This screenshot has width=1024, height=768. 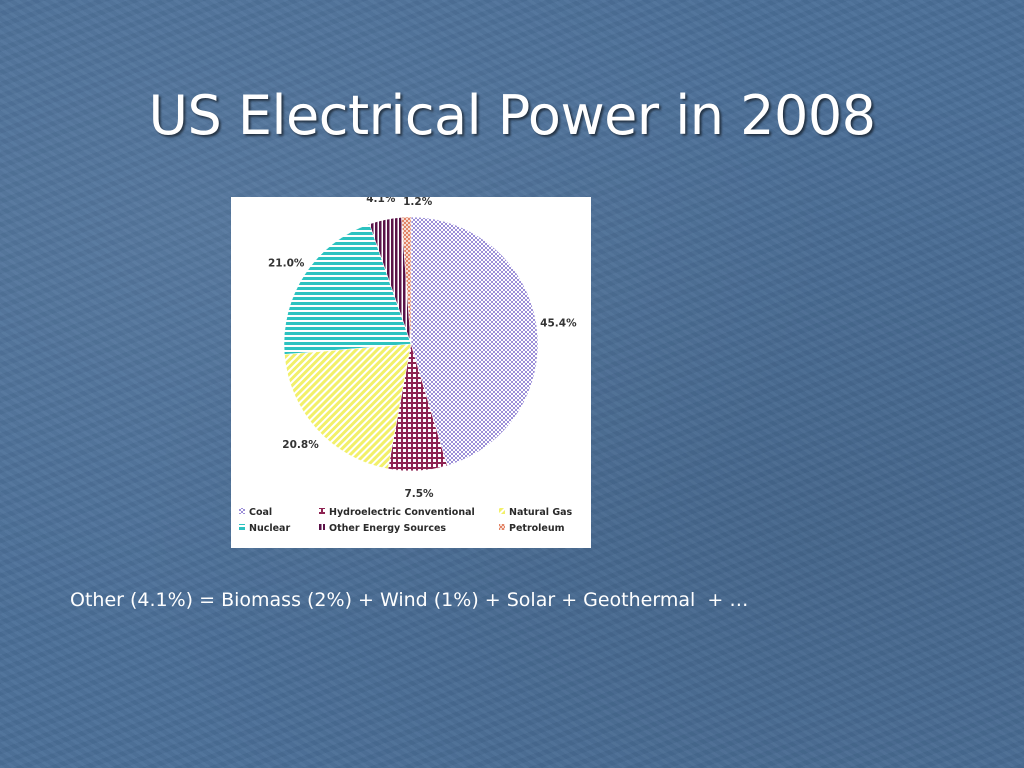 I want to click on legend-label-natural-gas: Natural Gas, so click(x=541, y=512).